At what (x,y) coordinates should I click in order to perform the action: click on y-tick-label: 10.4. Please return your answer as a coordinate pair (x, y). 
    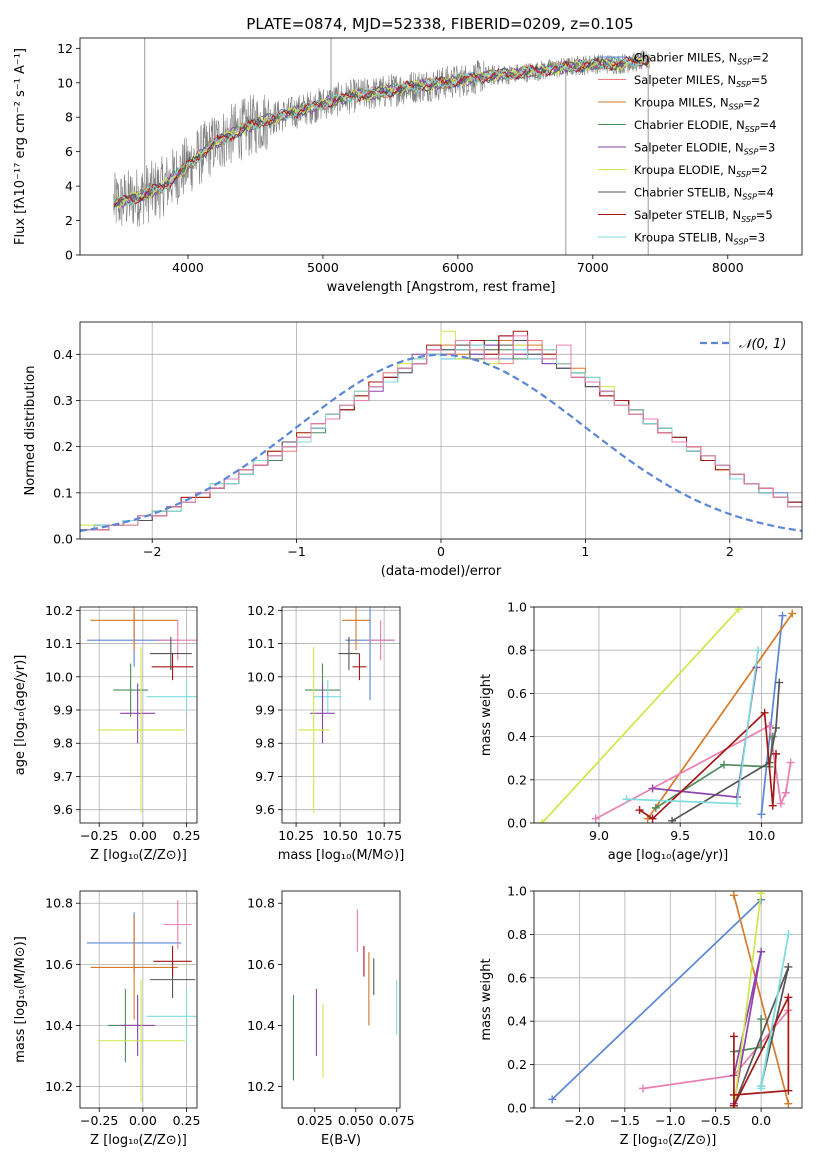
    Looking at the image, I should click on (261, 1025).